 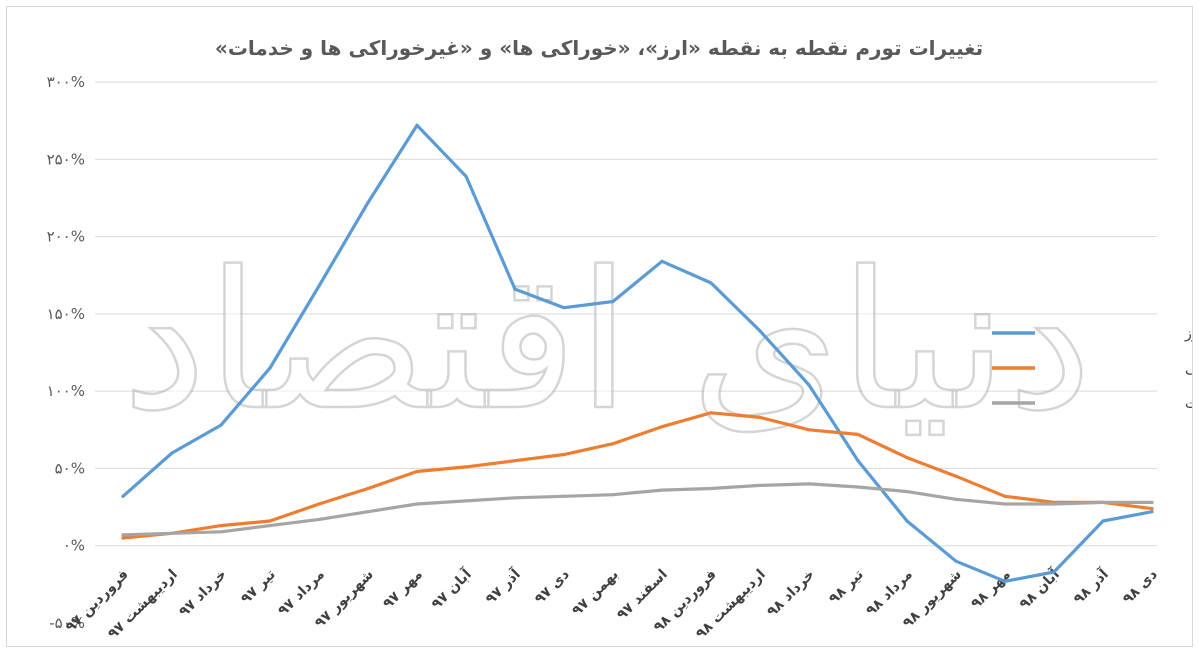 I want to click on legend: نرخ ارز خوراکی غیرخوراکی و خدمات, so click(x=1092, y=369).